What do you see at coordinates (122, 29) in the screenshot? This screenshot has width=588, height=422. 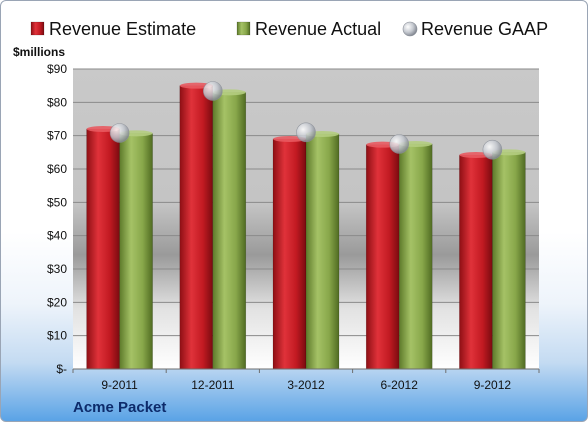 I see `legend-label: Revenue Estimate` at bounding box center [122, 29].